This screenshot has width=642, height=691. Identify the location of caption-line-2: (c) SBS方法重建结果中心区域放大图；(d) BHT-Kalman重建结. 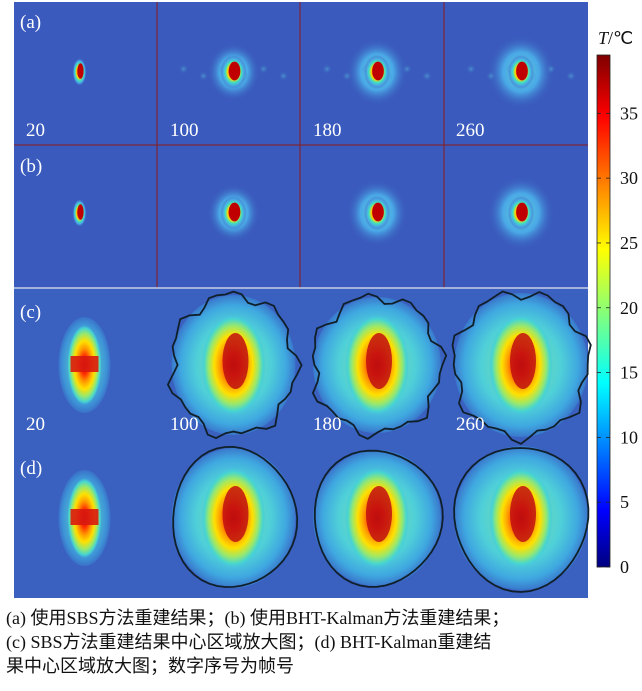
(249, 642).